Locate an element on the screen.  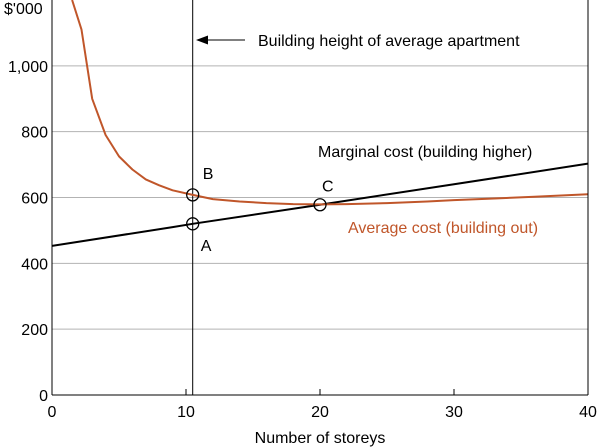
reference-arrow-head is located at coordinates (202, 40).